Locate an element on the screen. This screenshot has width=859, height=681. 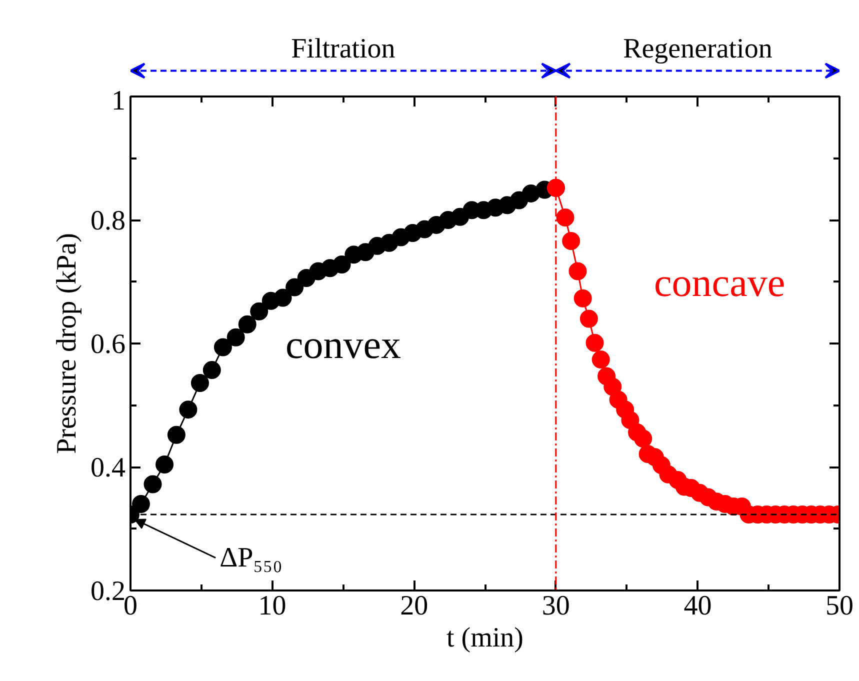
y-tick-label: 0.2 is located at coordinates (108, 591).